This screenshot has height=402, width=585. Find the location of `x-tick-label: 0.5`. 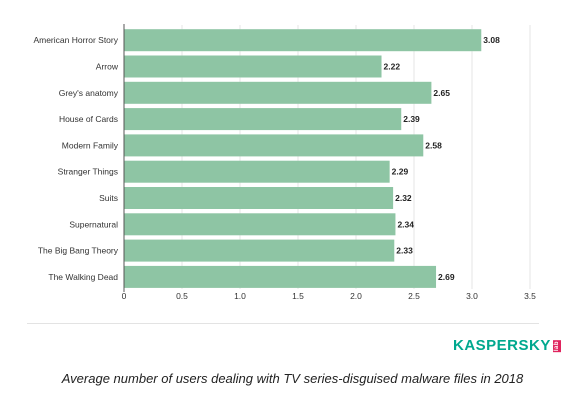

x-tick-label: 0.5 is located at coordinates (182, 296).